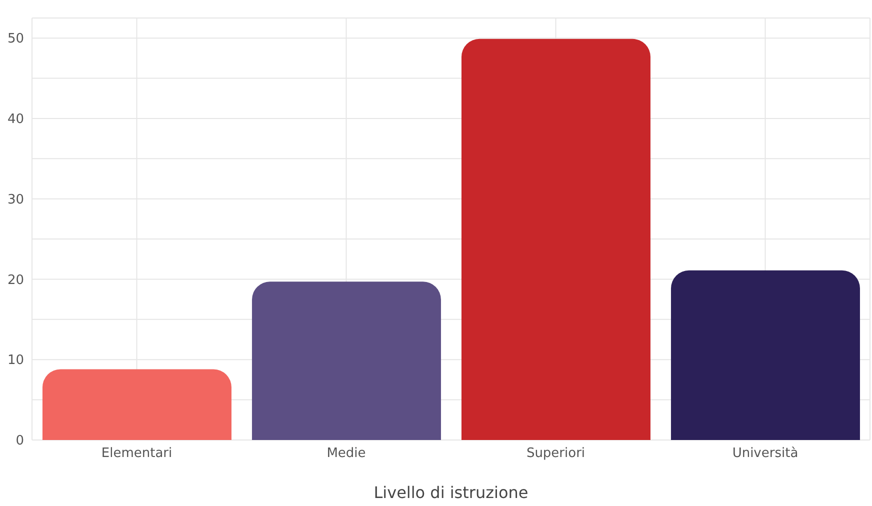 The width and height of the screenshot is (872, 506). What do you see at coordinates (346, 454) in the screenshot?
I see `x-tick-label: Medie` at bounding box center [346, 454].